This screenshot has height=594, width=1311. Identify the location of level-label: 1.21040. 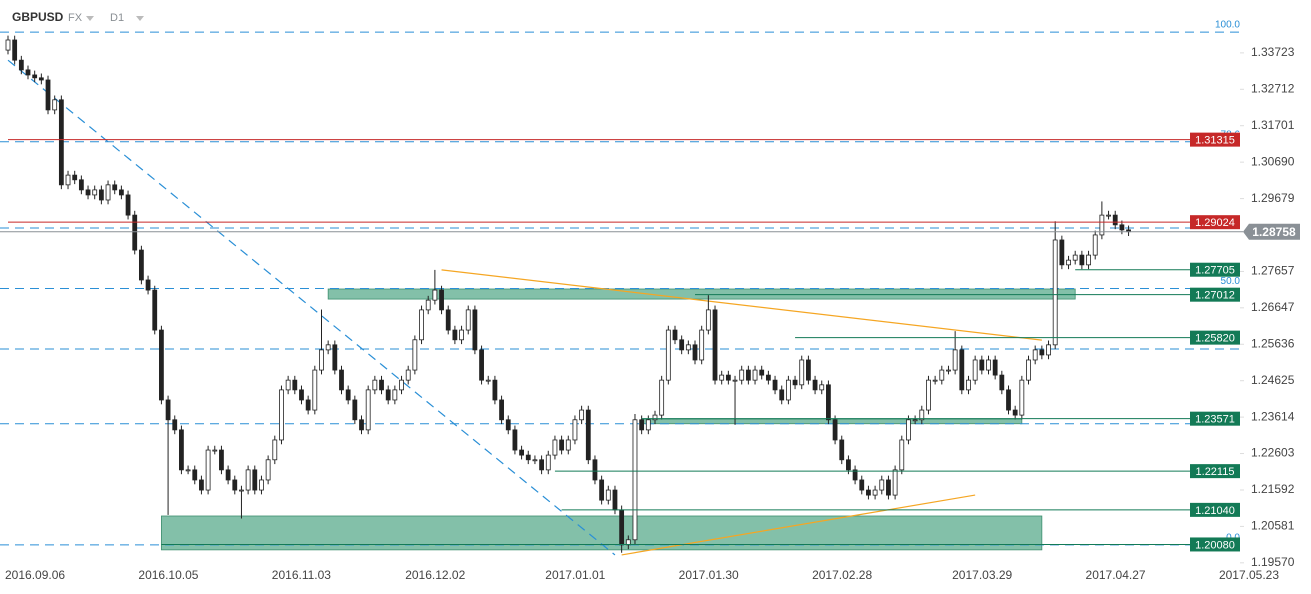
(1215, 511).